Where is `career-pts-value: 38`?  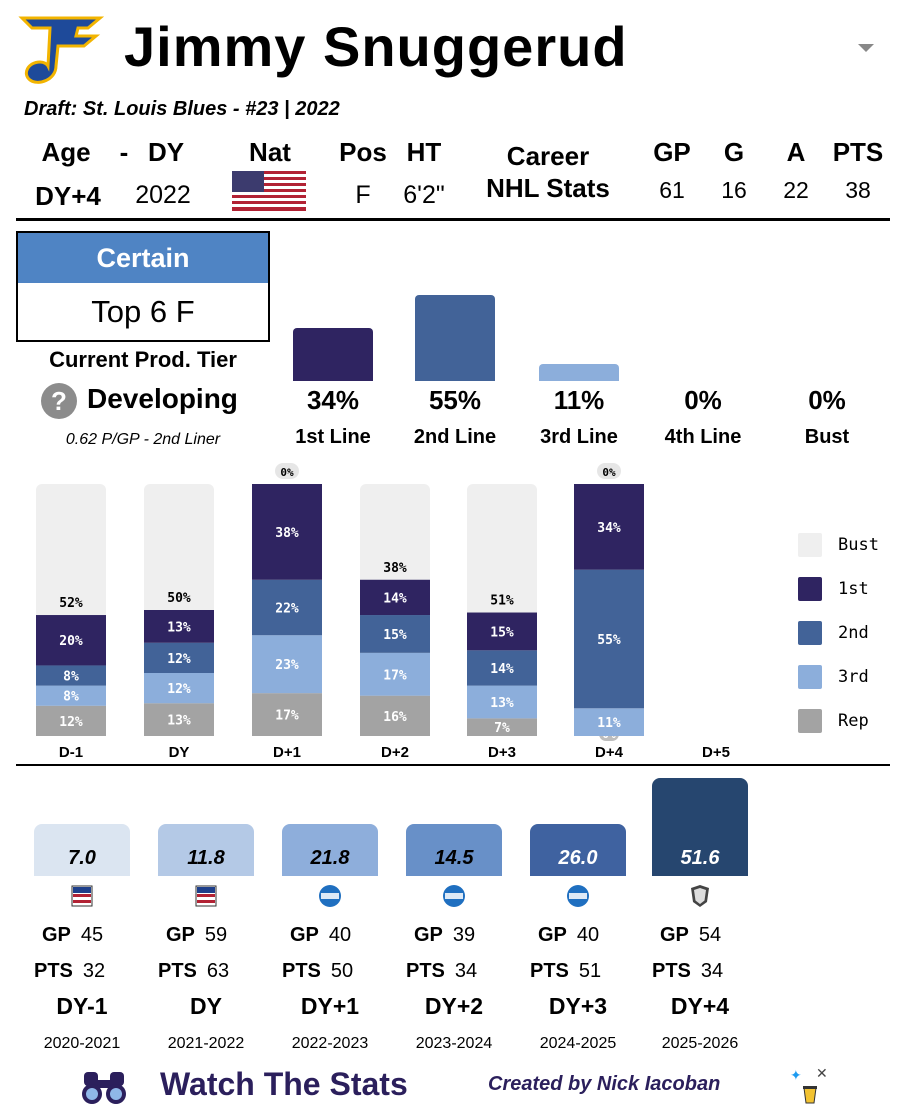 career-pts-value: 38 is located at coordinates (858, 190).